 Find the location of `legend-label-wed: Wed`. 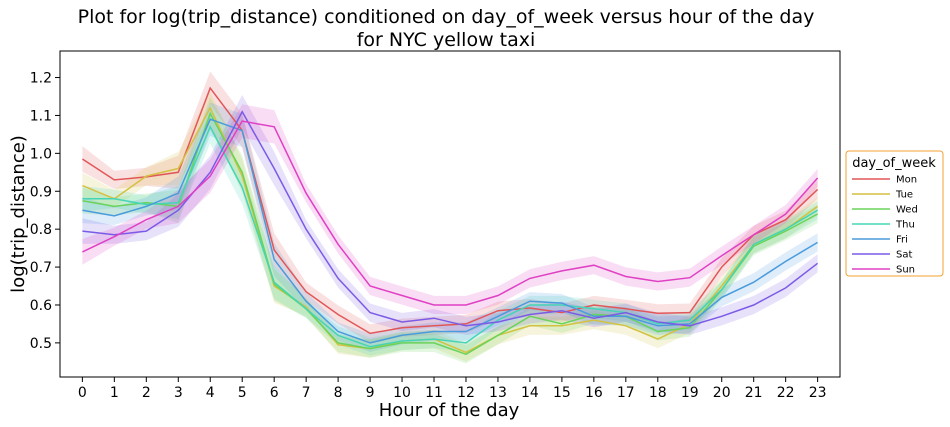

legend-label-wed: Wed is located at coordinates (907, 210).